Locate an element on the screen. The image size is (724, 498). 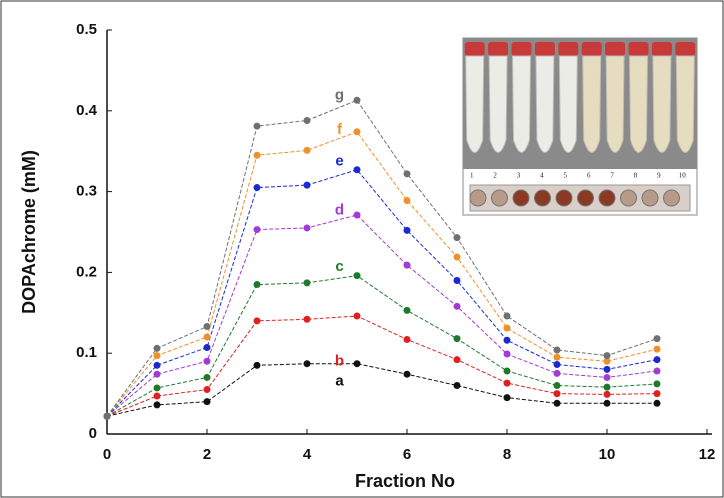
x-tick-label: 4 is located at coordinates (307, 454).